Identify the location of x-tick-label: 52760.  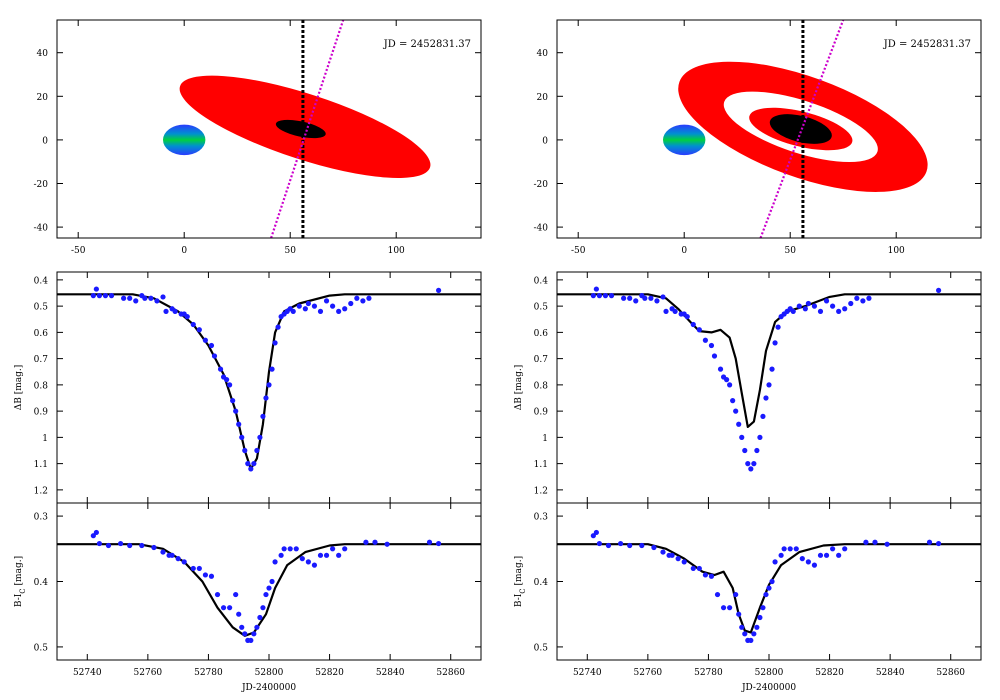
(648, 673).